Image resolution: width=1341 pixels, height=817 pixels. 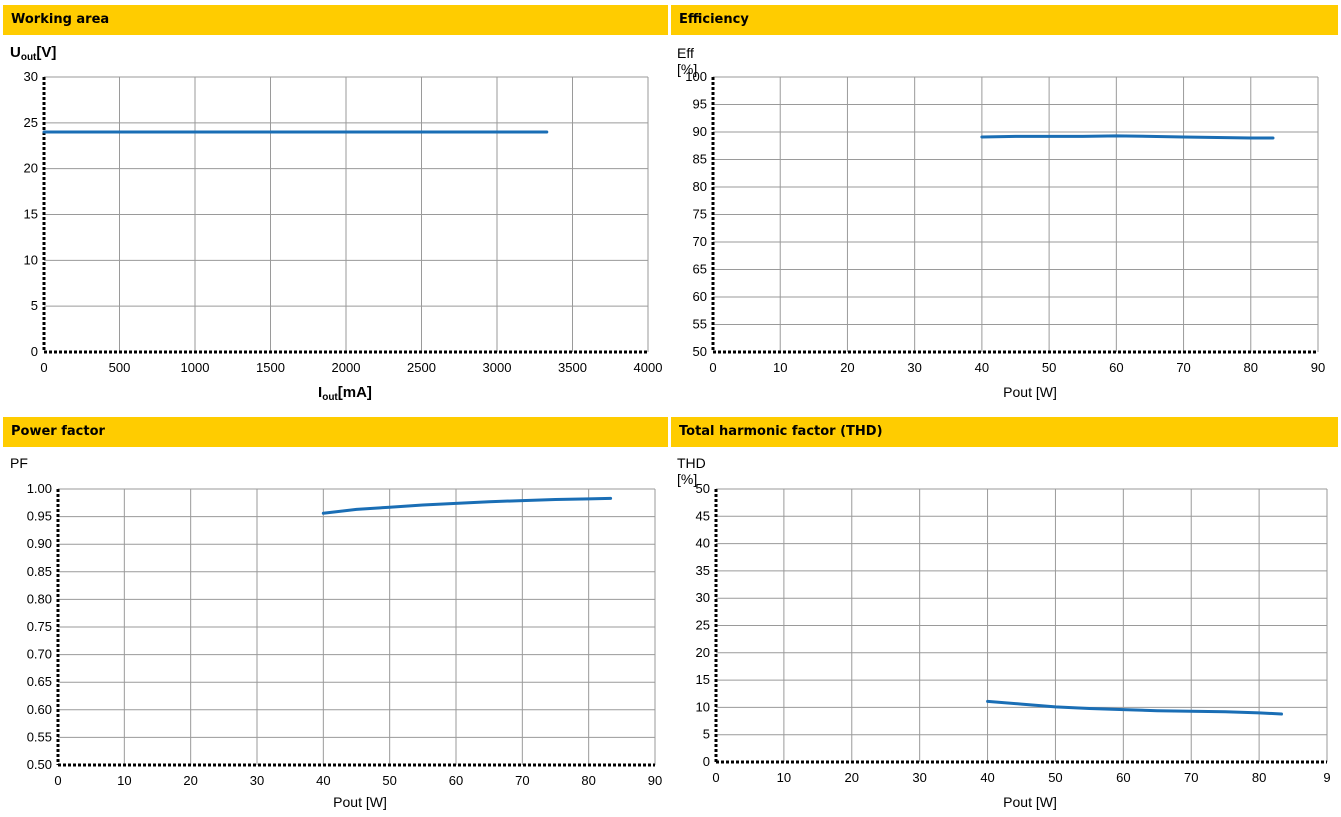 I want to click on efficiency-xtick-label: 0, so click(x=712, y=367).